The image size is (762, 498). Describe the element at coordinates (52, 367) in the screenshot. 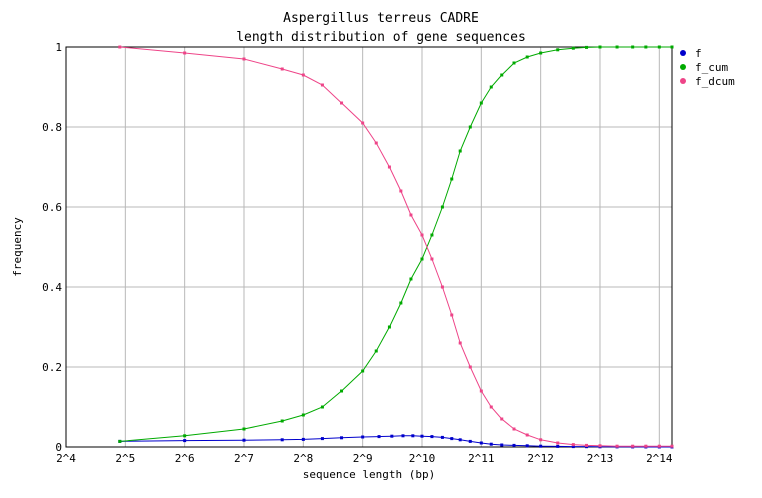

I see `y-tick-label: 0.2` at that location.